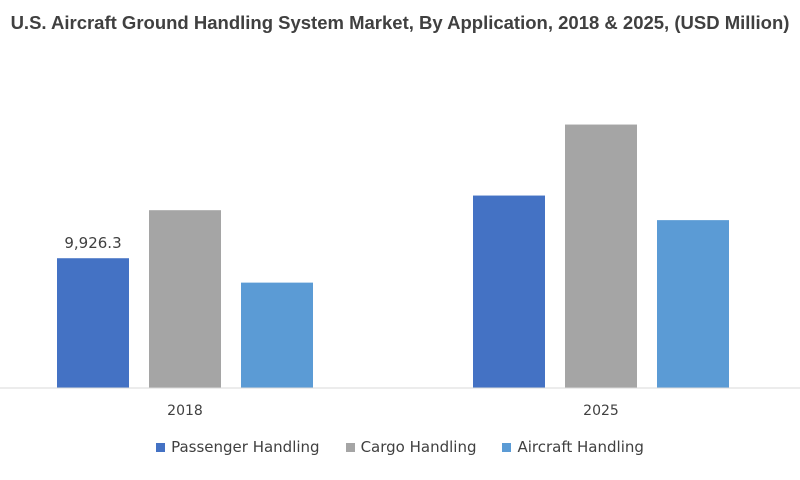 The image size is (800, 480). What do you see at coordinates (601, 256) in the screenshot?
I see `bar-cargo-handling-2025` at bounding box center [601, 256].